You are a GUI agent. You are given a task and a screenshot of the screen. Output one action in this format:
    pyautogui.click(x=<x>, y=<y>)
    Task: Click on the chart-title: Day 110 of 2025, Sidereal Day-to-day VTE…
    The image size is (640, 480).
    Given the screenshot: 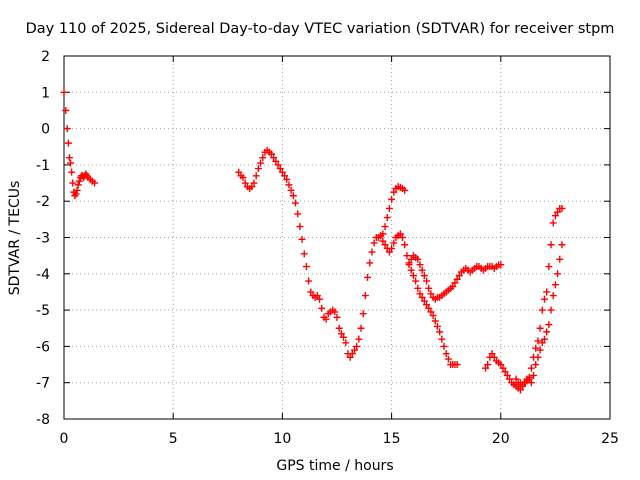 What is the action you would take?
    pyautogui.click(x=320, y=29)
    